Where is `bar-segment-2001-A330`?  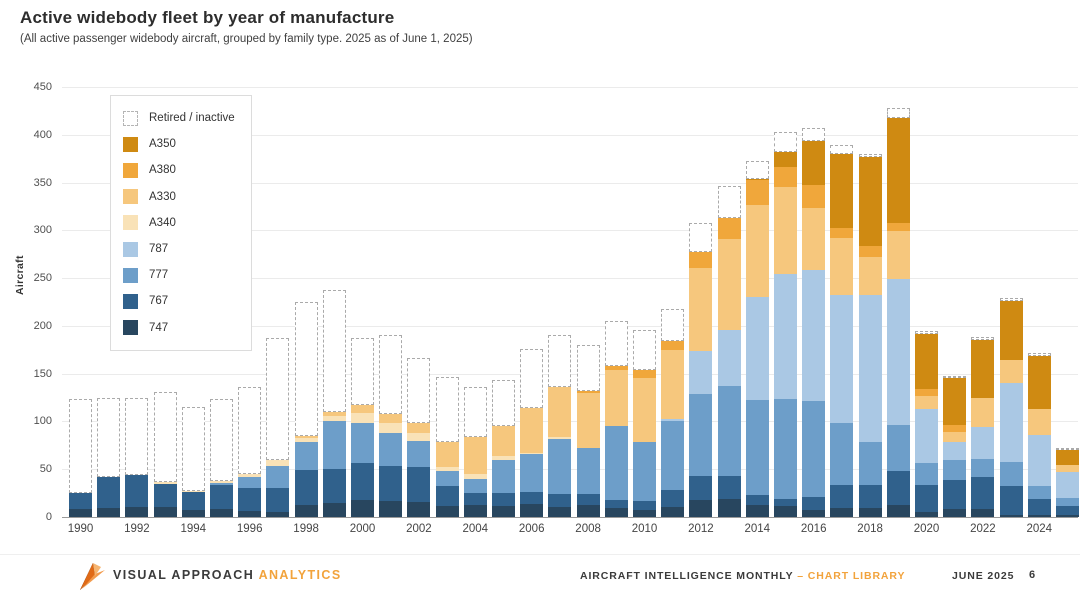
bar-segment-2001-A330 is located at coordinates (391, 418).